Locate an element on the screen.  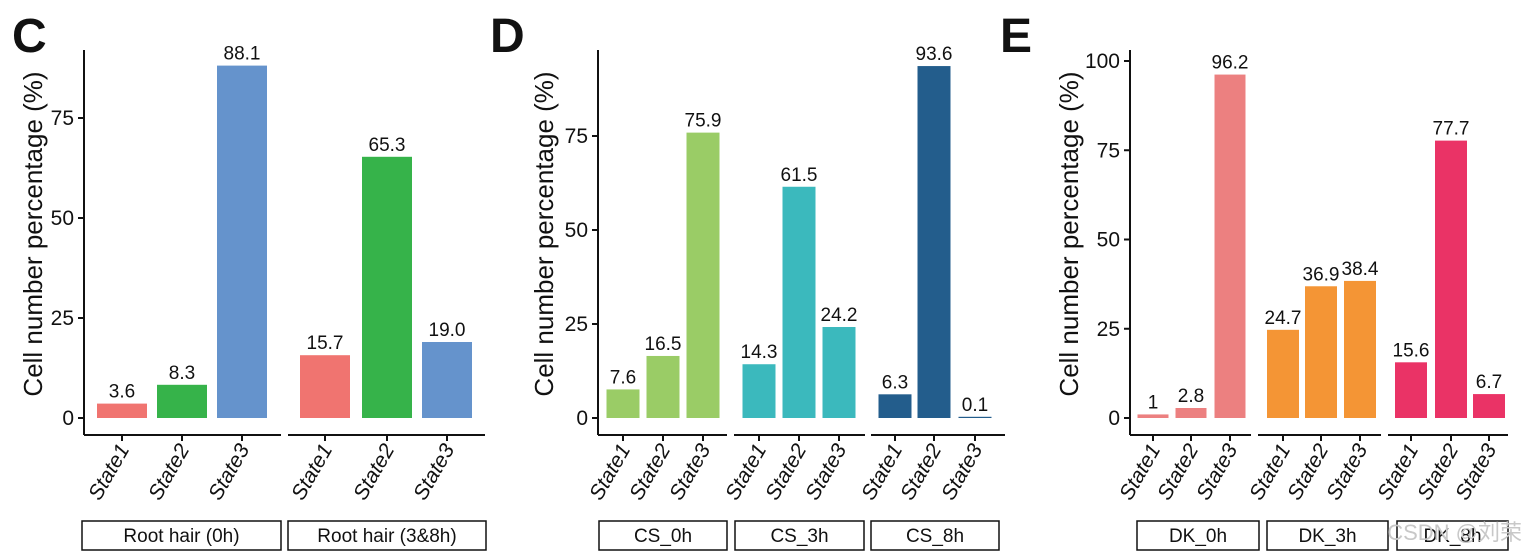
data-label: 61.5 is located at coordinates (799, 175).